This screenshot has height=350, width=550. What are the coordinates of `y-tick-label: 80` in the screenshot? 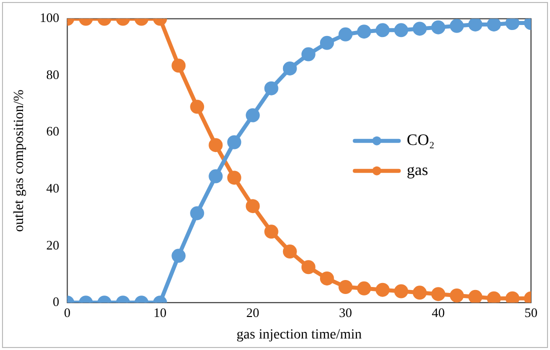 It's located at (53, 74).